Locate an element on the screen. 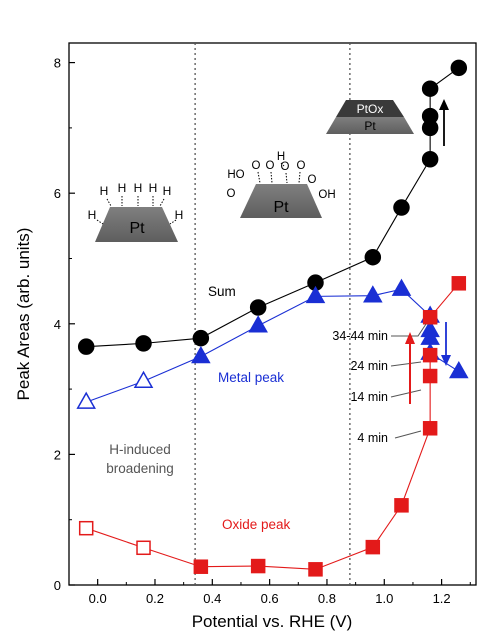  ho-group: HO is located at coordinates (235, 175).